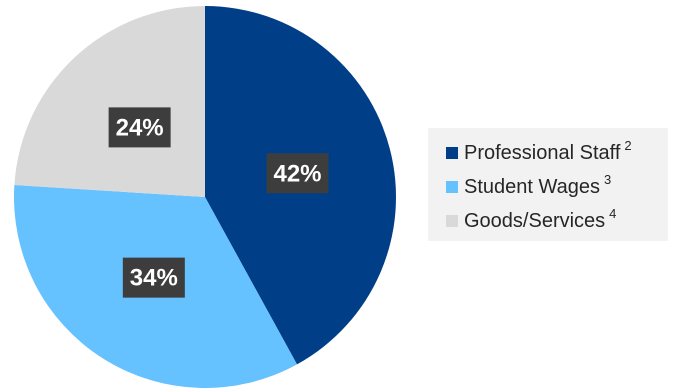  Describe the element at coordinates (452, 187) in the screenshot. I see `legend-swatch-student-wages` at that location.